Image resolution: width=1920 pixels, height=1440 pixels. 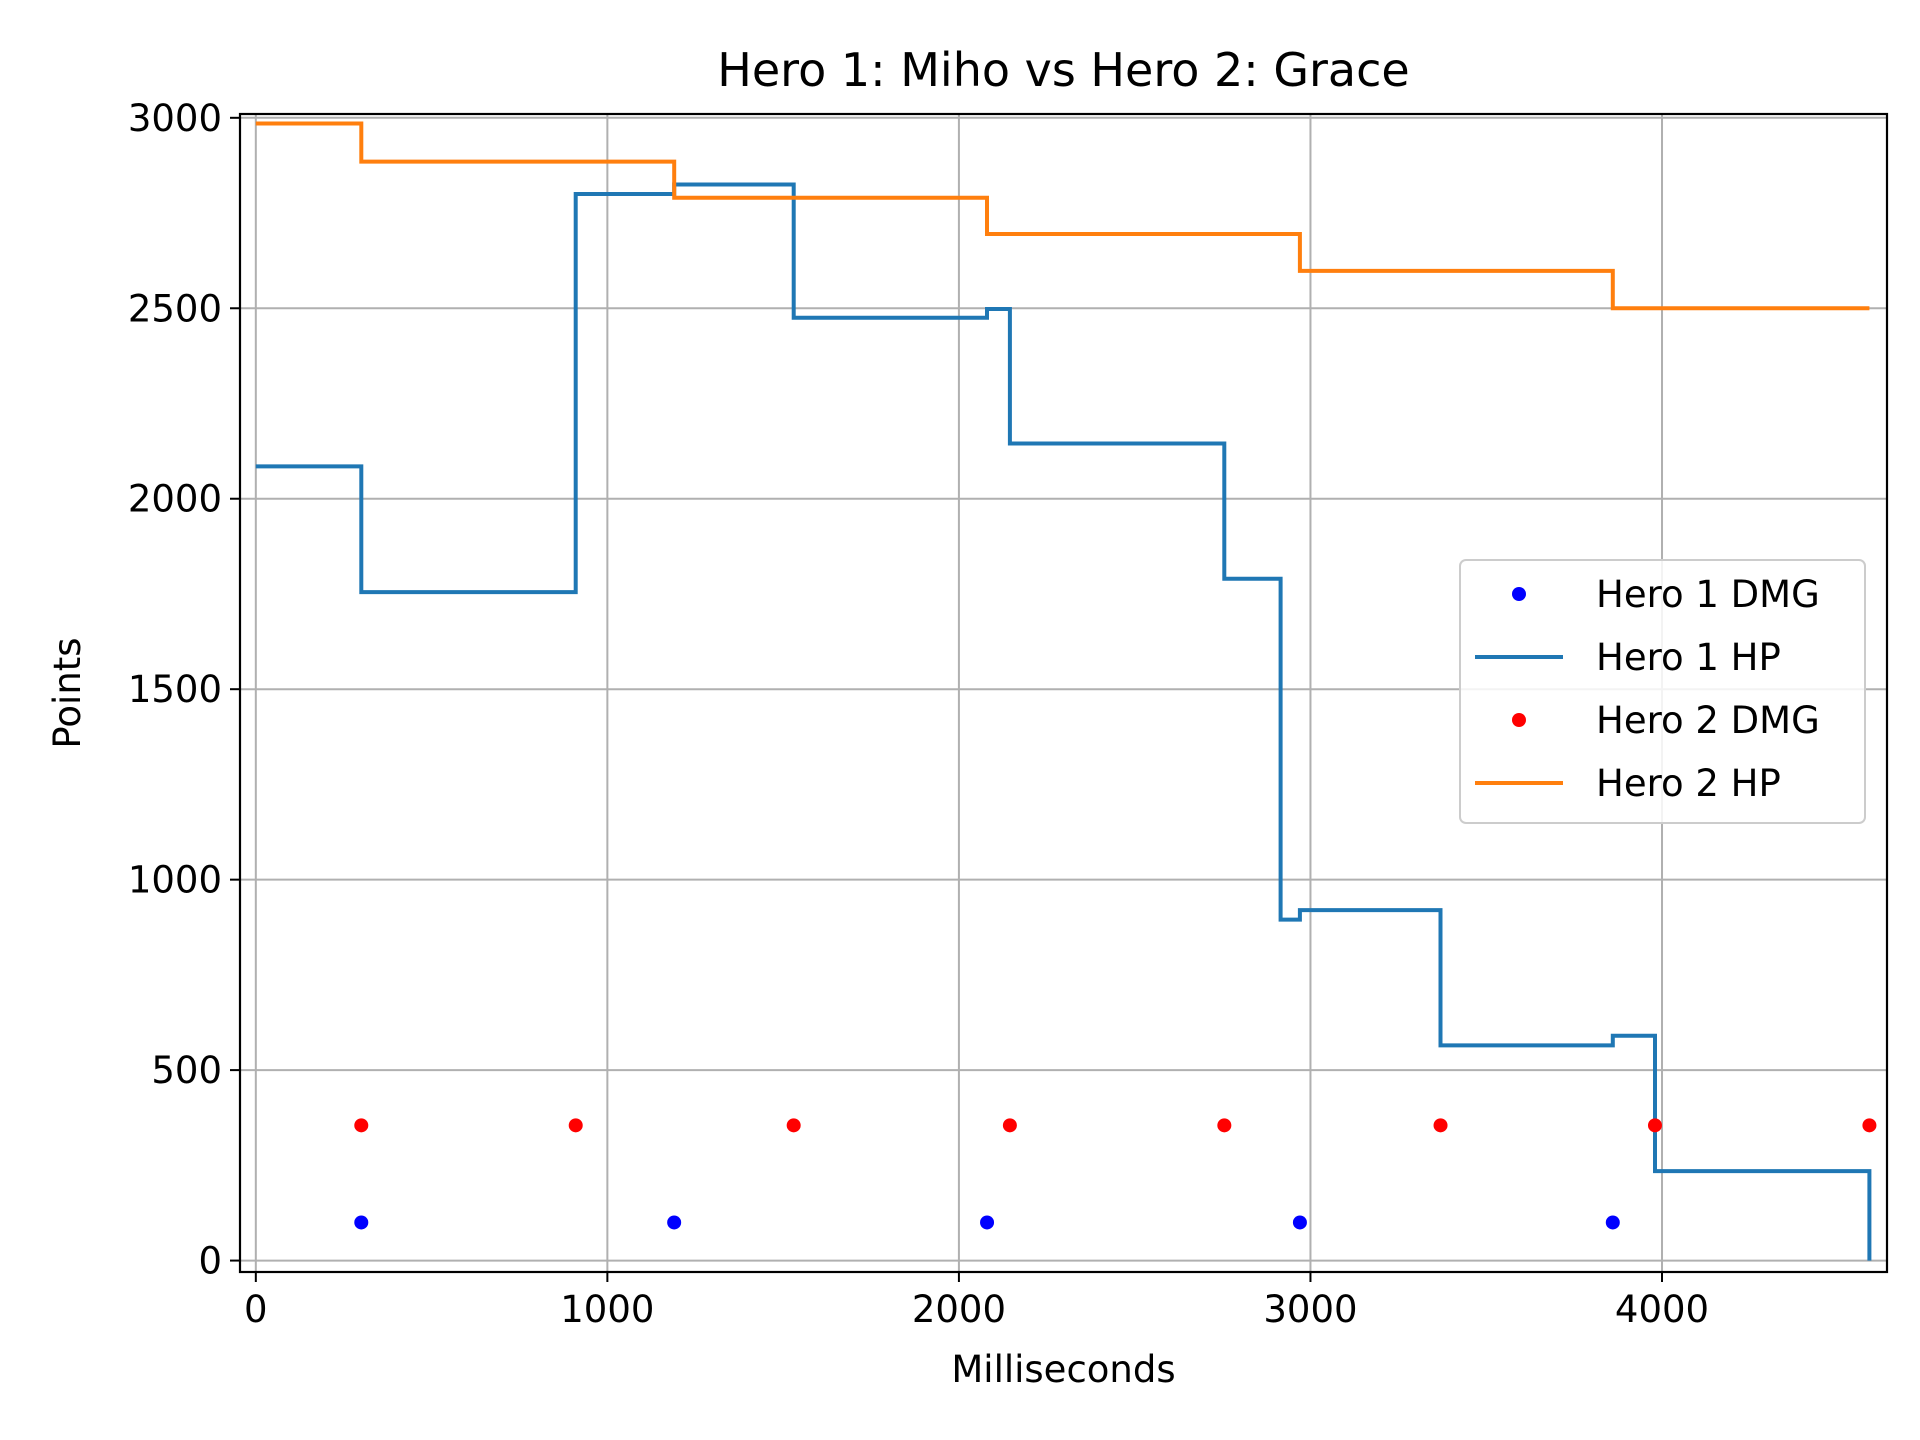 I want to click on chart-title: Hero 1: Miho vs Hero 2: Grace, so click(x=1063, y=70).